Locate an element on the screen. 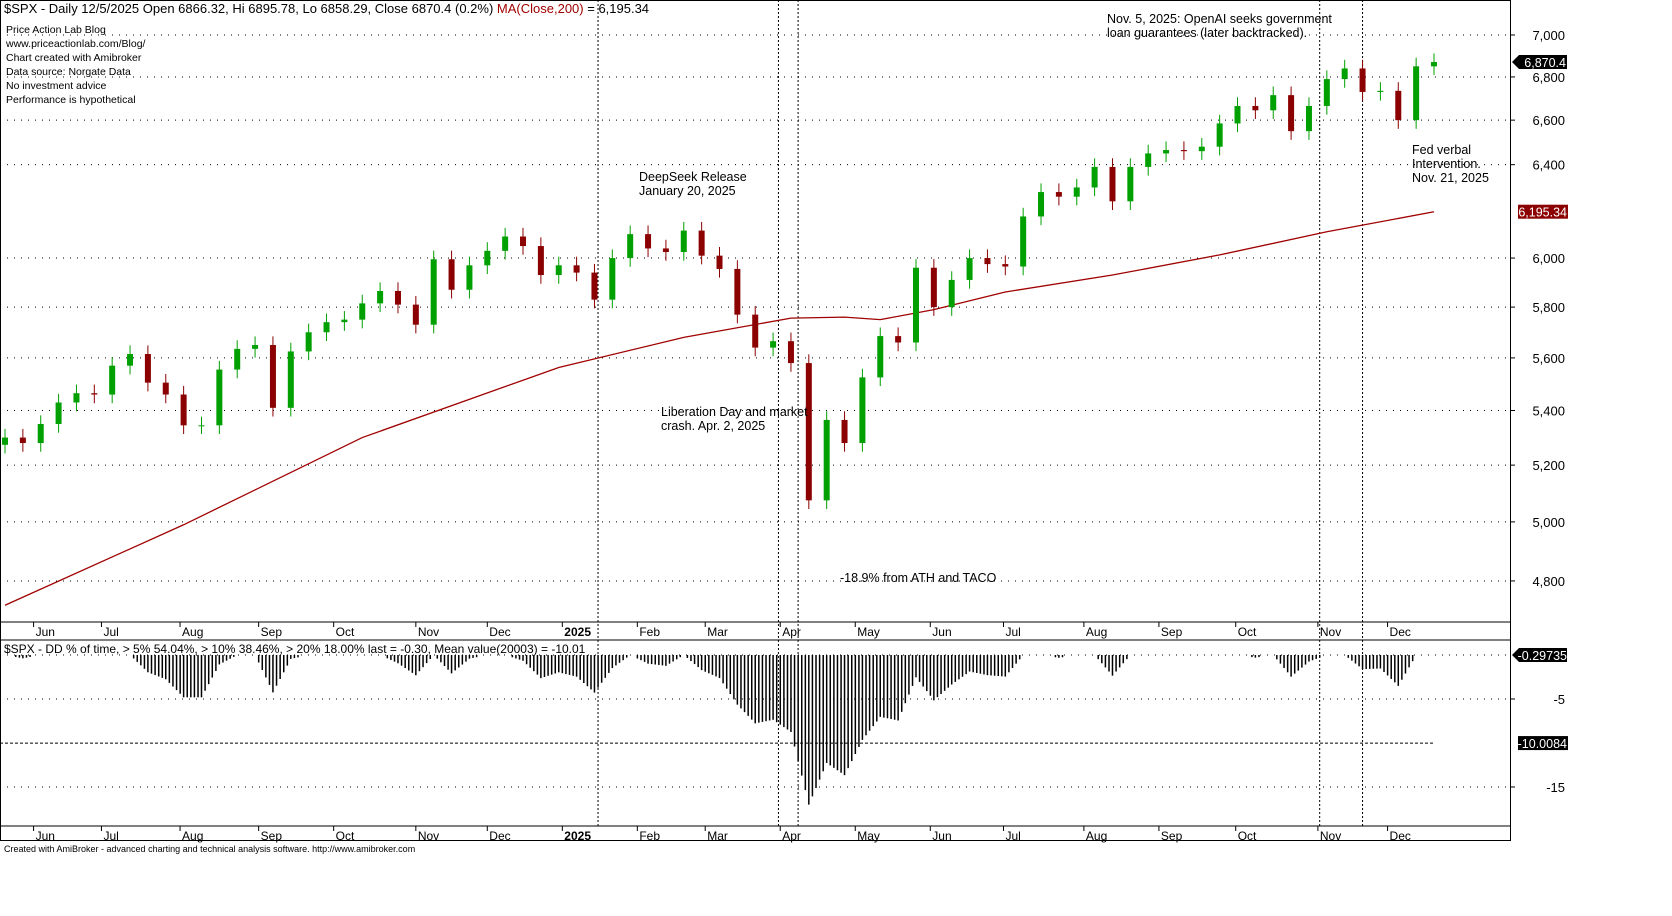  y-tick-label: 6,800 is located at coordinates (1548, 77).